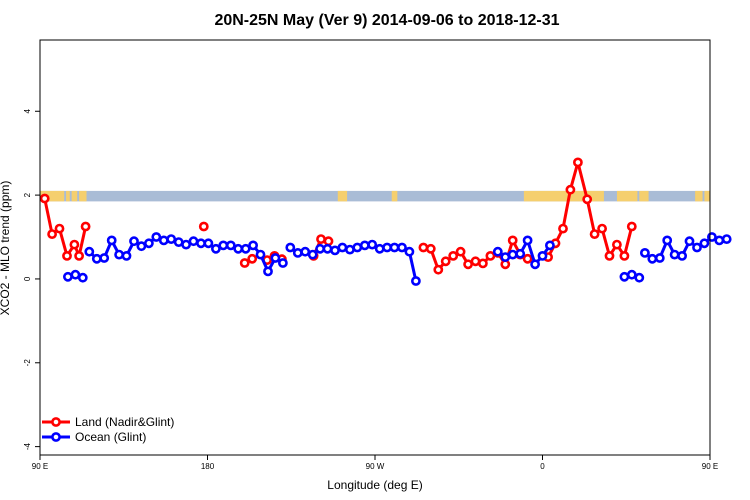 The height and width of the screenshot is (500, 750). I want to click on y-tick-label: 4, so click(27, 110).